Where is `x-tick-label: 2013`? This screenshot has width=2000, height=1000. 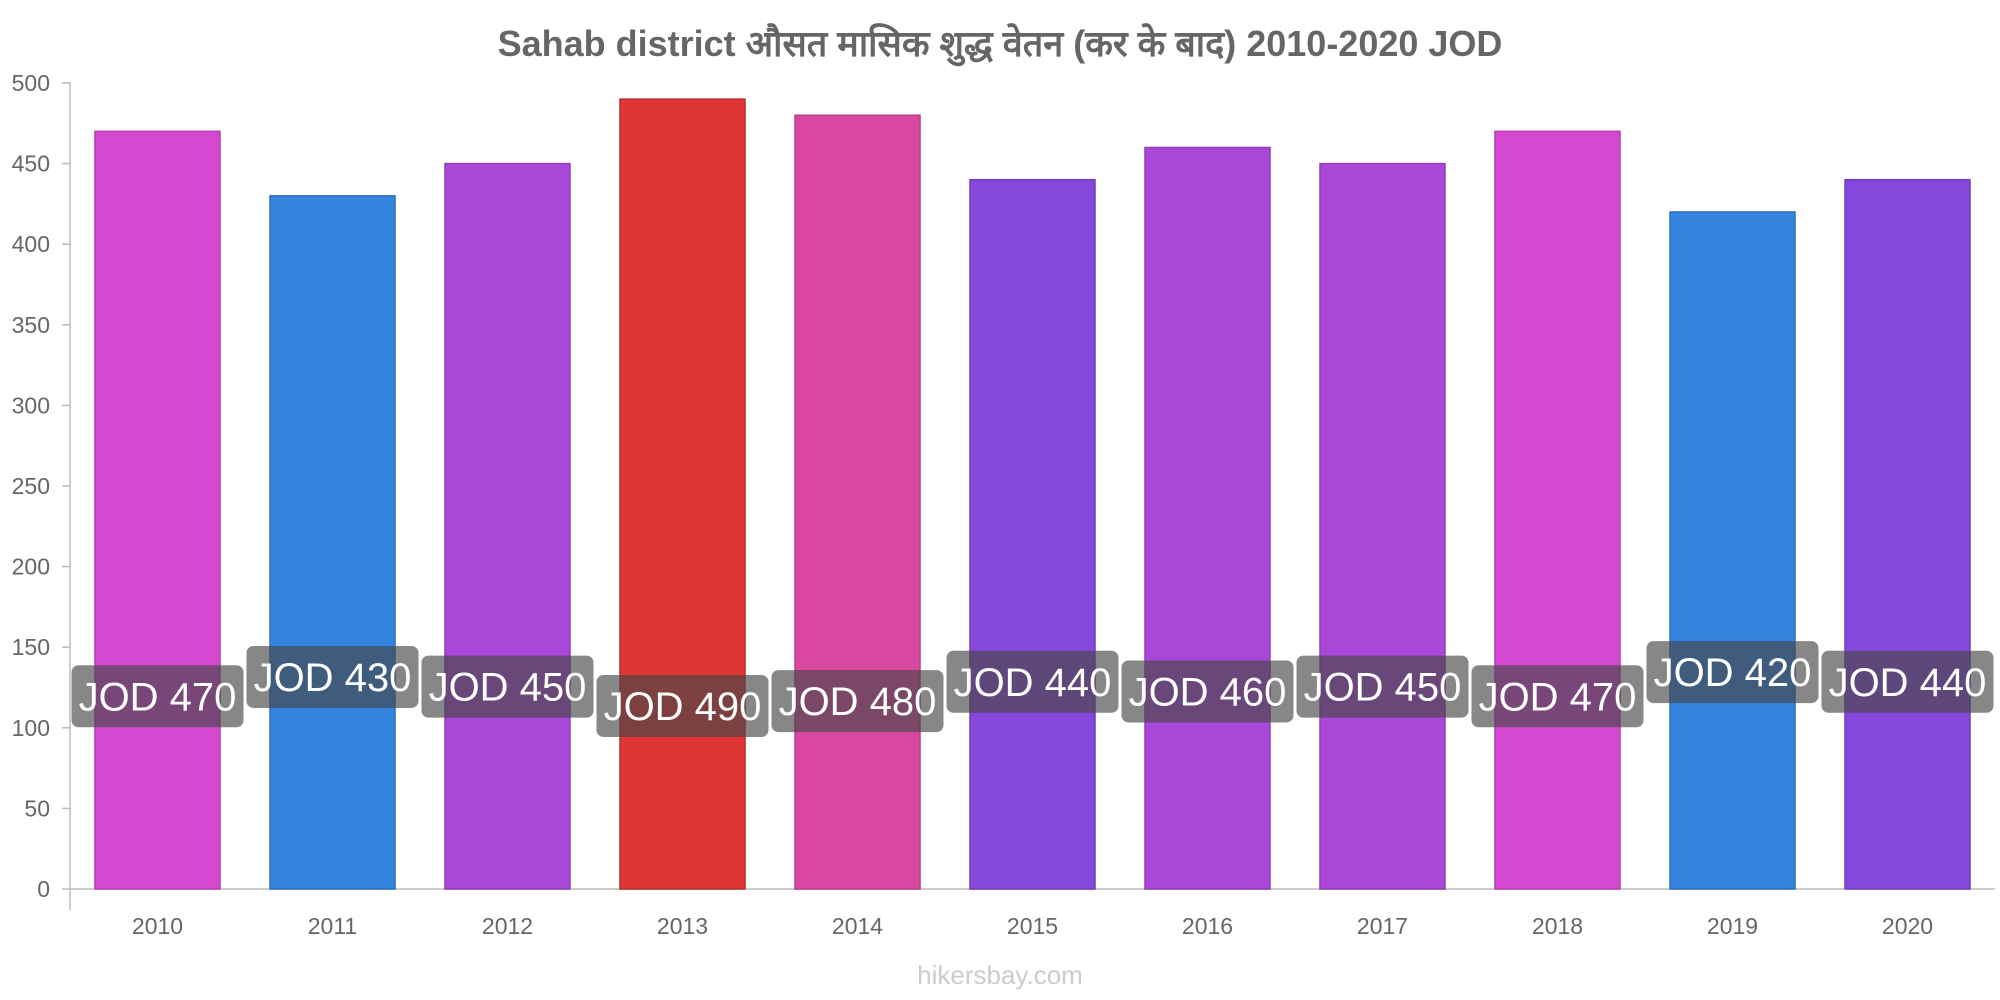
x-tick-label: 2013 is located at coordinates (682, 926).